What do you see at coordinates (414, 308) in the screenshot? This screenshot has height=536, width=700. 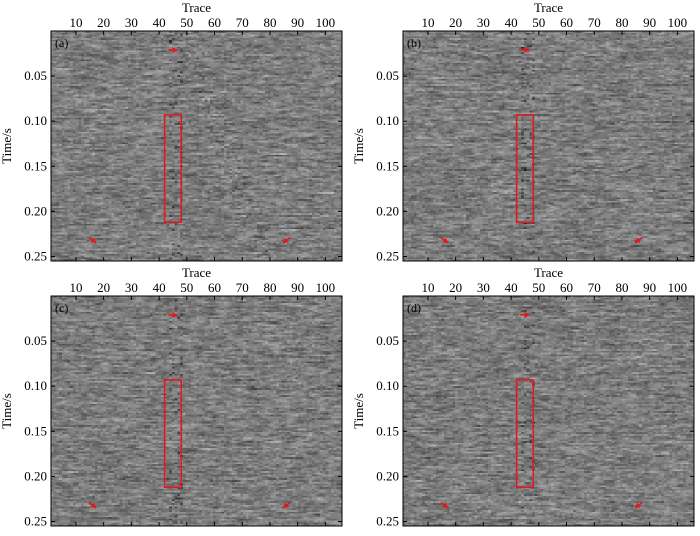 I see `panel-label: (d)` at bounding box center [414, 308].